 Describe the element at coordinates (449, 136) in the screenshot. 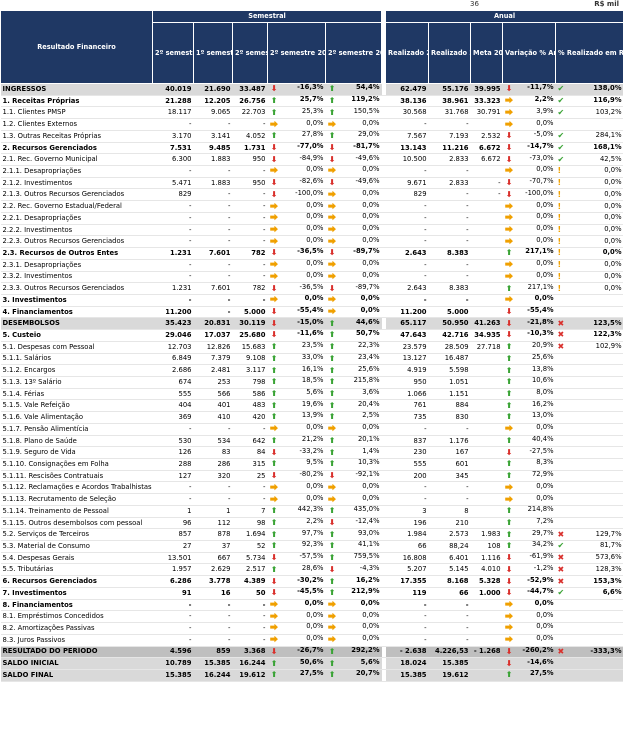

I see `value-realizado-2016: 7.193` at that location.